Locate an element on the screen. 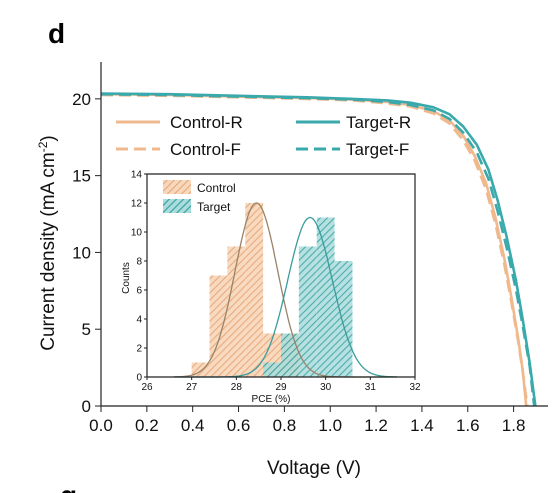  inset-x-tick-label: 30 is located at coordinates (326, 387).